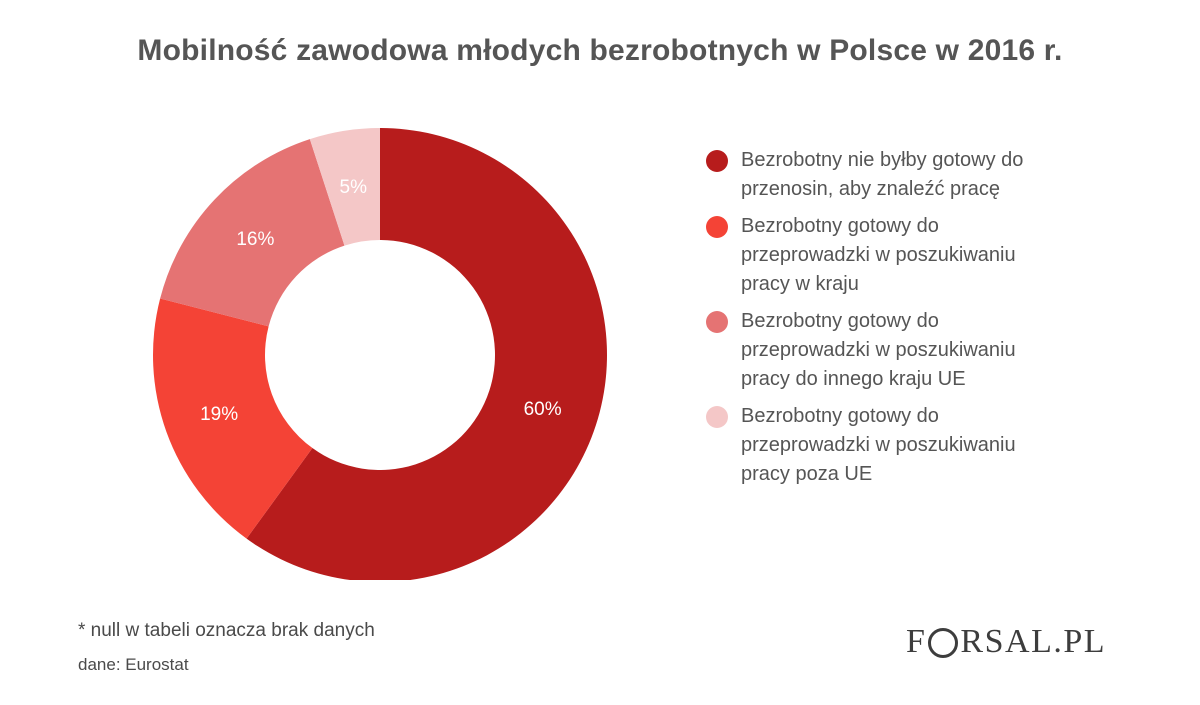  I want to click on logo-text: F, so click(916, 641).